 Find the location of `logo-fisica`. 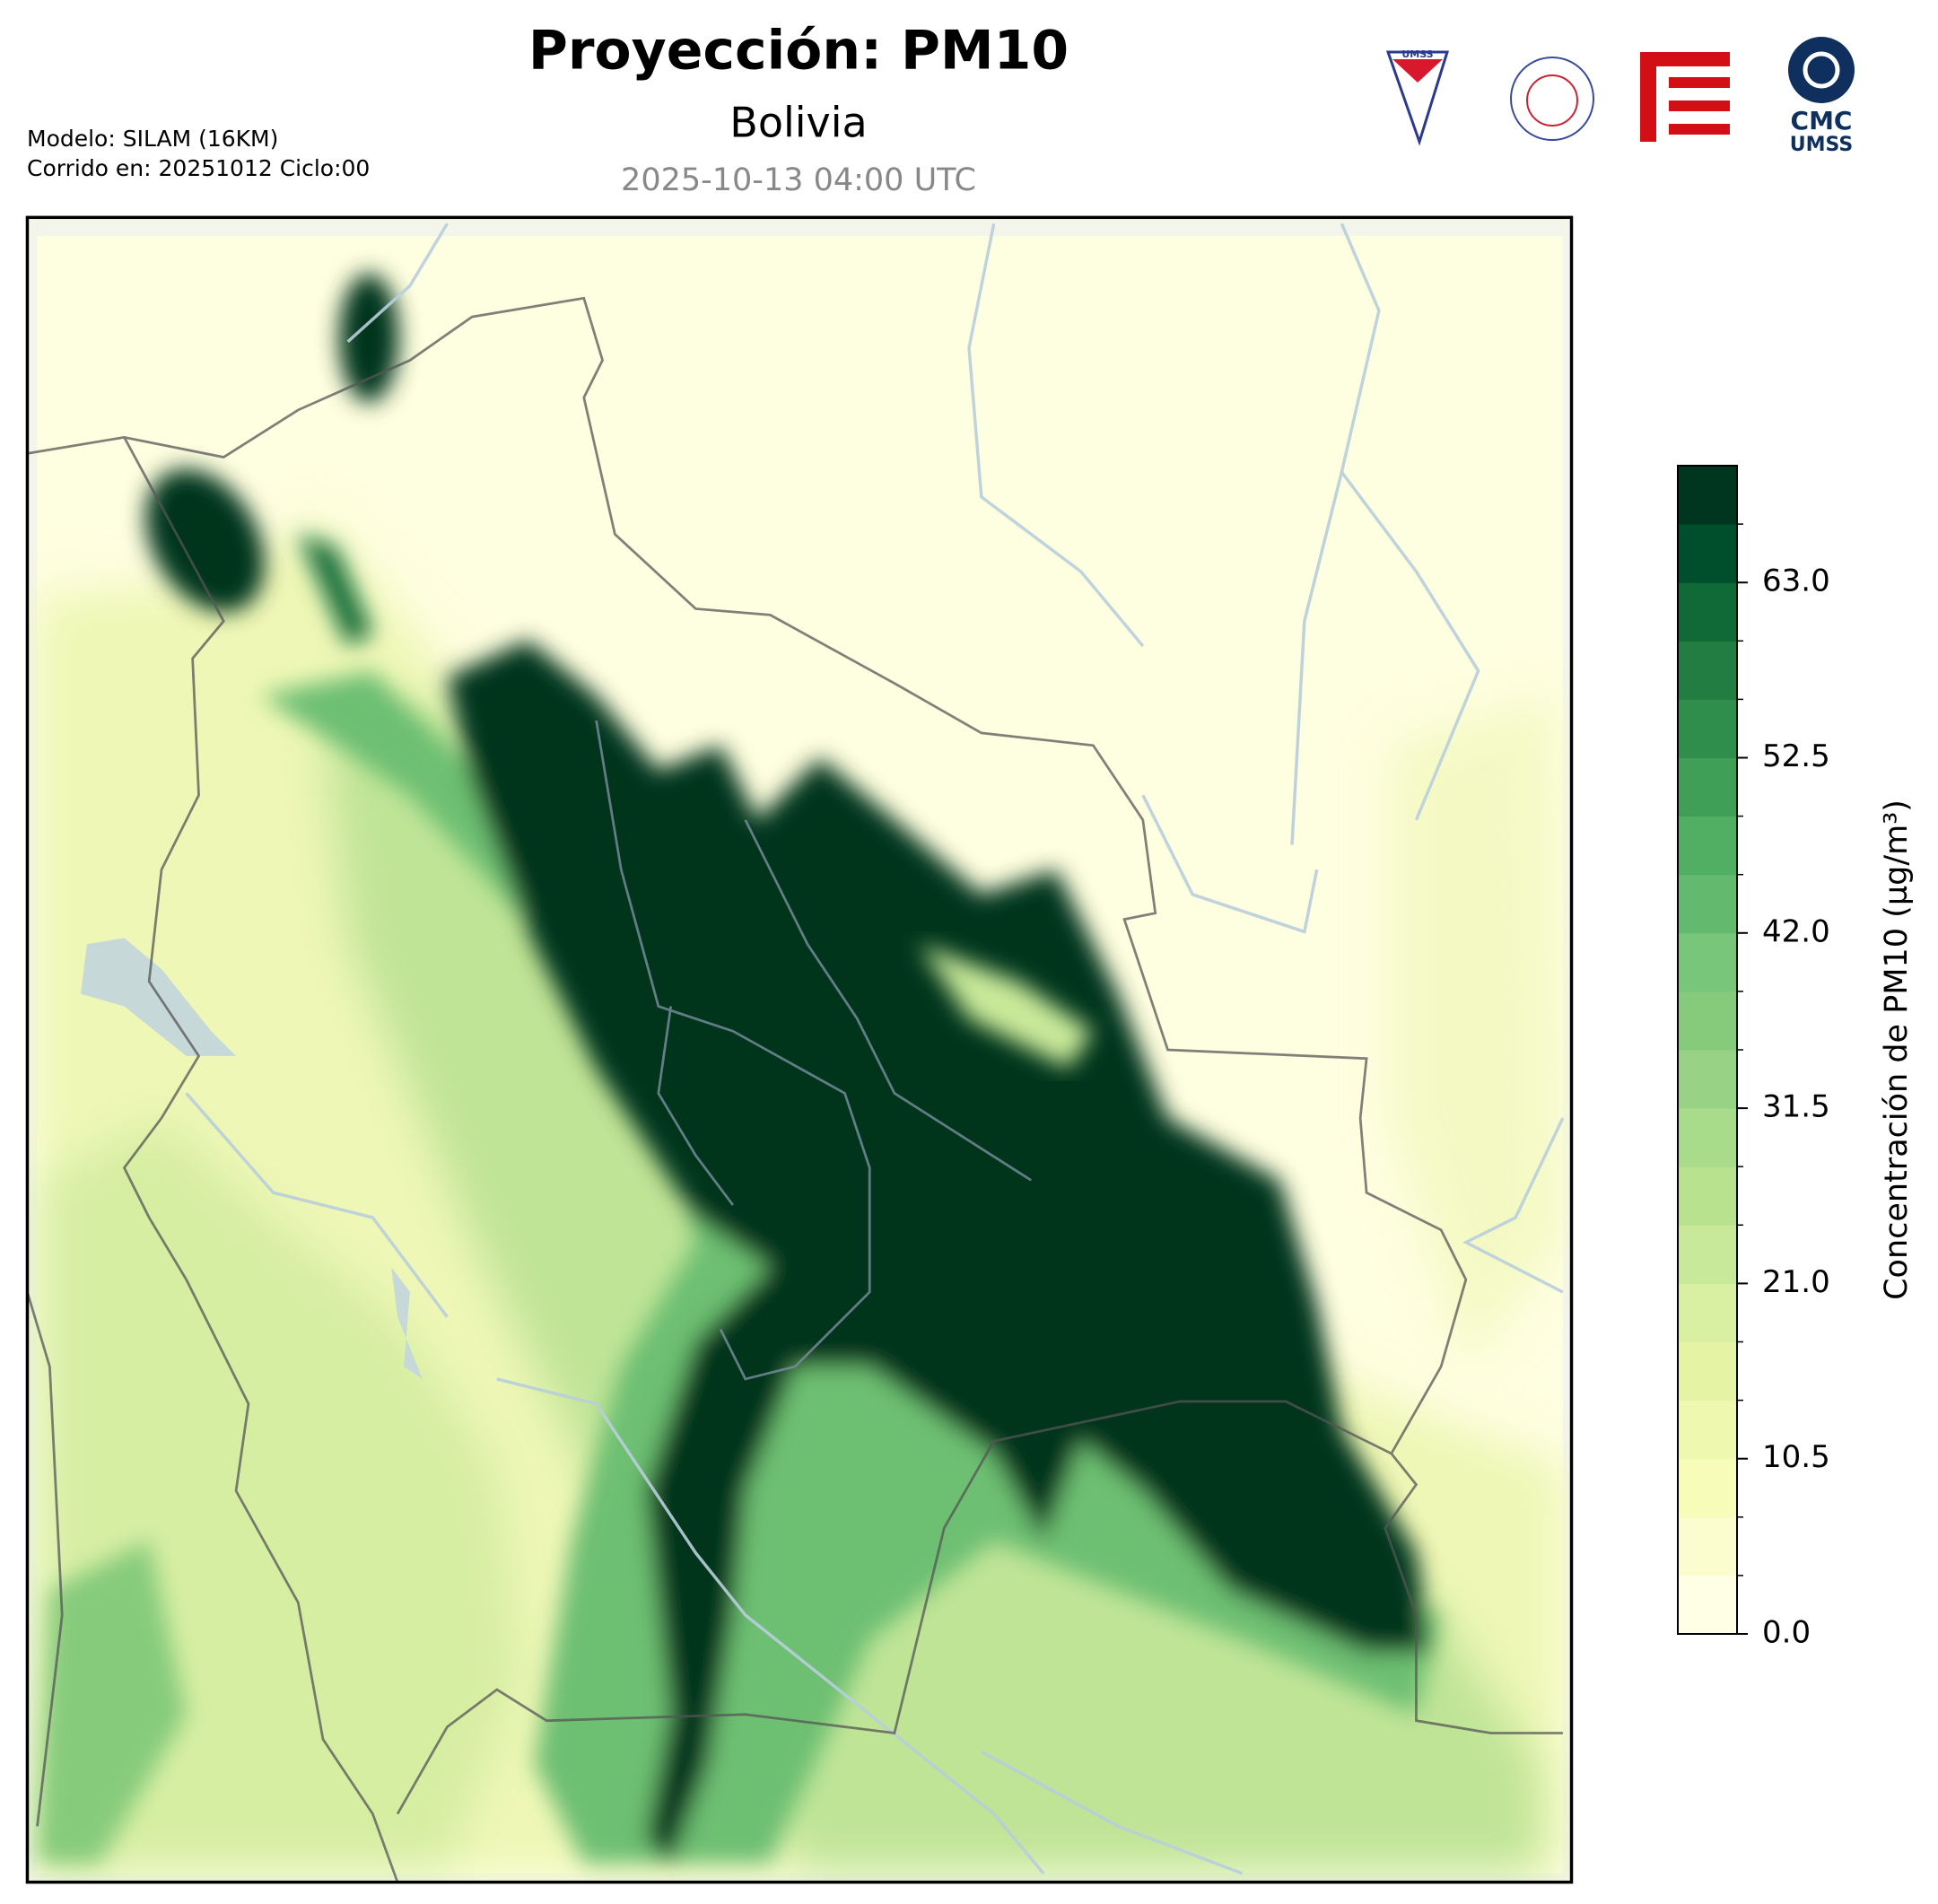

logo-fisica is located at coordinates (1552, 99).